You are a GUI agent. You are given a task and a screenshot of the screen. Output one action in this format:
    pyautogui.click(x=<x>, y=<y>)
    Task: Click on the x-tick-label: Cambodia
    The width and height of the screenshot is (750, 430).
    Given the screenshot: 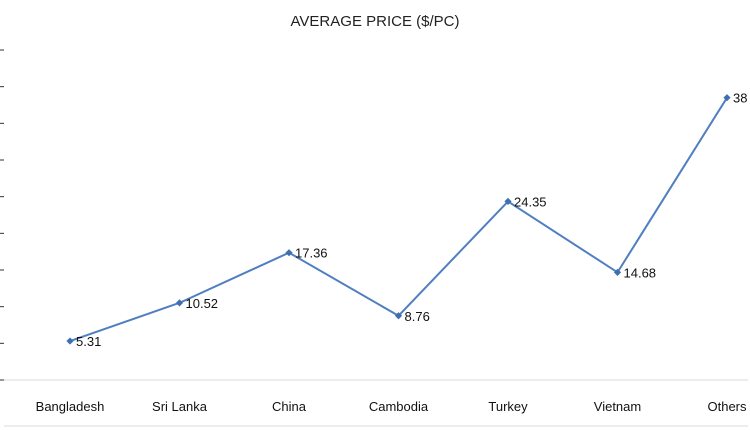 What is the action you would take?
    pyautogui.click(x=399, y=406)
    